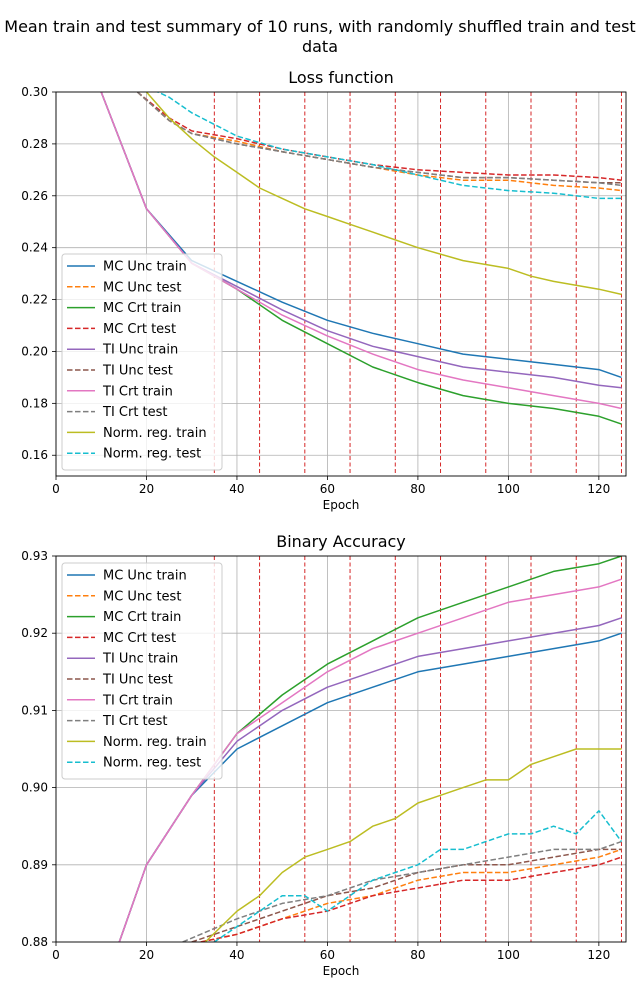 The height and width of the screenshot is (1000, 640). Describe the element at coordinates (145, 267) in the screenshot. I see `chart1-legend-label-0: MC Unc train` at that location.